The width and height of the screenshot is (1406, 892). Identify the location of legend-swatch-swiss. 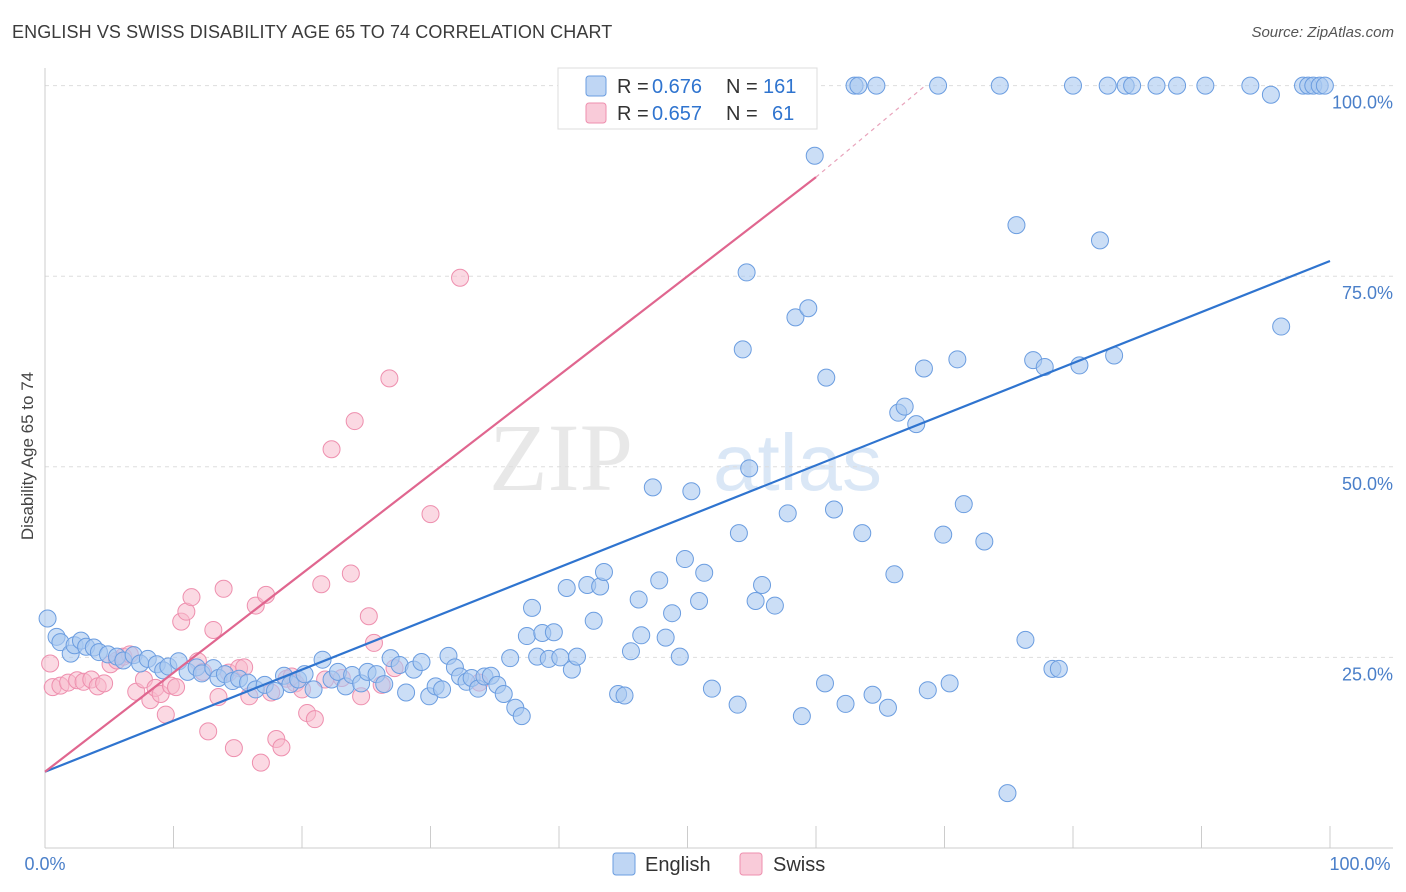
(596, 113).